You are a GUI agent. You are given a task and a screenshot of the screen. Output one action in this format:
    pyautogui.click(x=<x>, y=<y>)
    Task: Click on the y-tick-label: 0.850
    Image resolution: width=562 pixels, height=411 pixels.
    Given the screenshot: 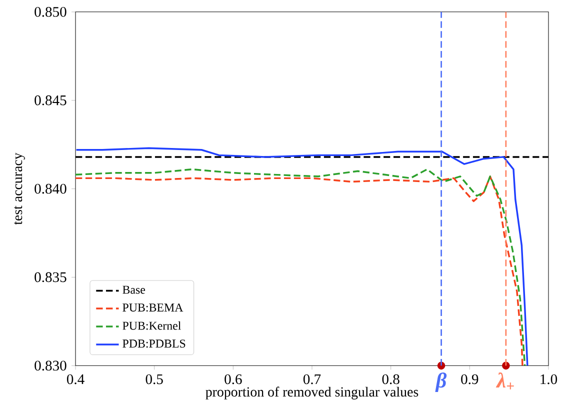 What is the action you would take?
    pyautogui.click(x=50, y=11)
    